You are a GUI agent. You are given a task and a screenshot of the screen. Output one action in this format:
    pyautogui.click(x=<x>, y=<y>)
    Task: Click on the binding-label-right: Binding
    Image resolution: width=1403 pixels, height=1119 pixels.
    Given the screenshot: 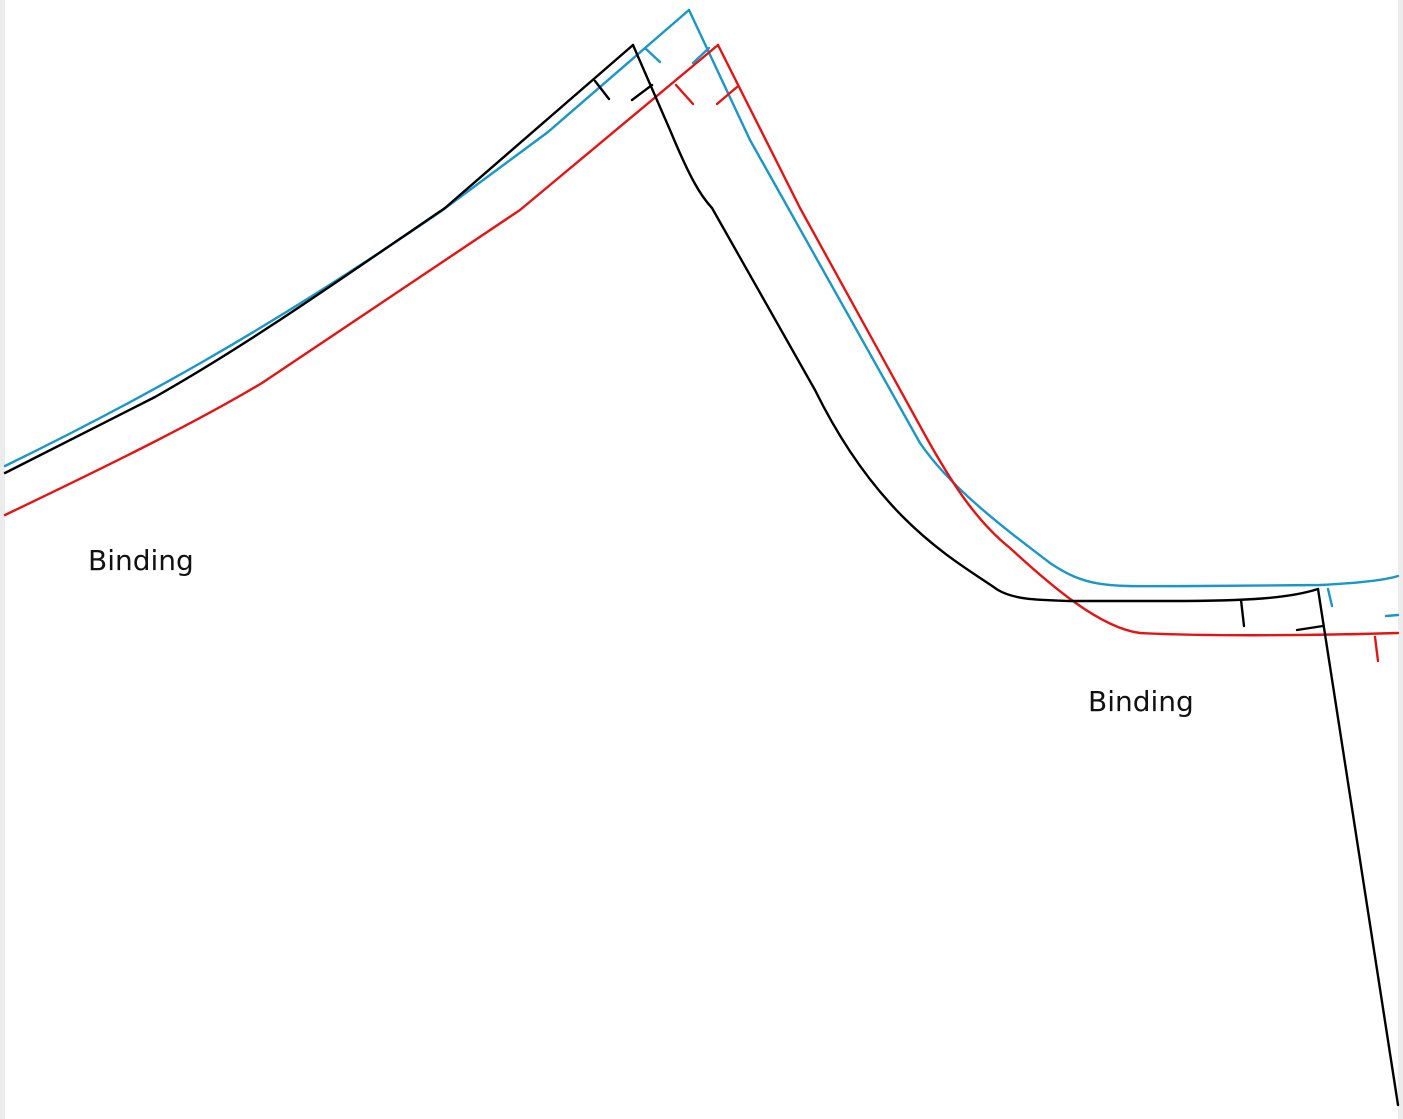 What is the action you would take?
    pyautogui.click(x=1141, y=701)
    